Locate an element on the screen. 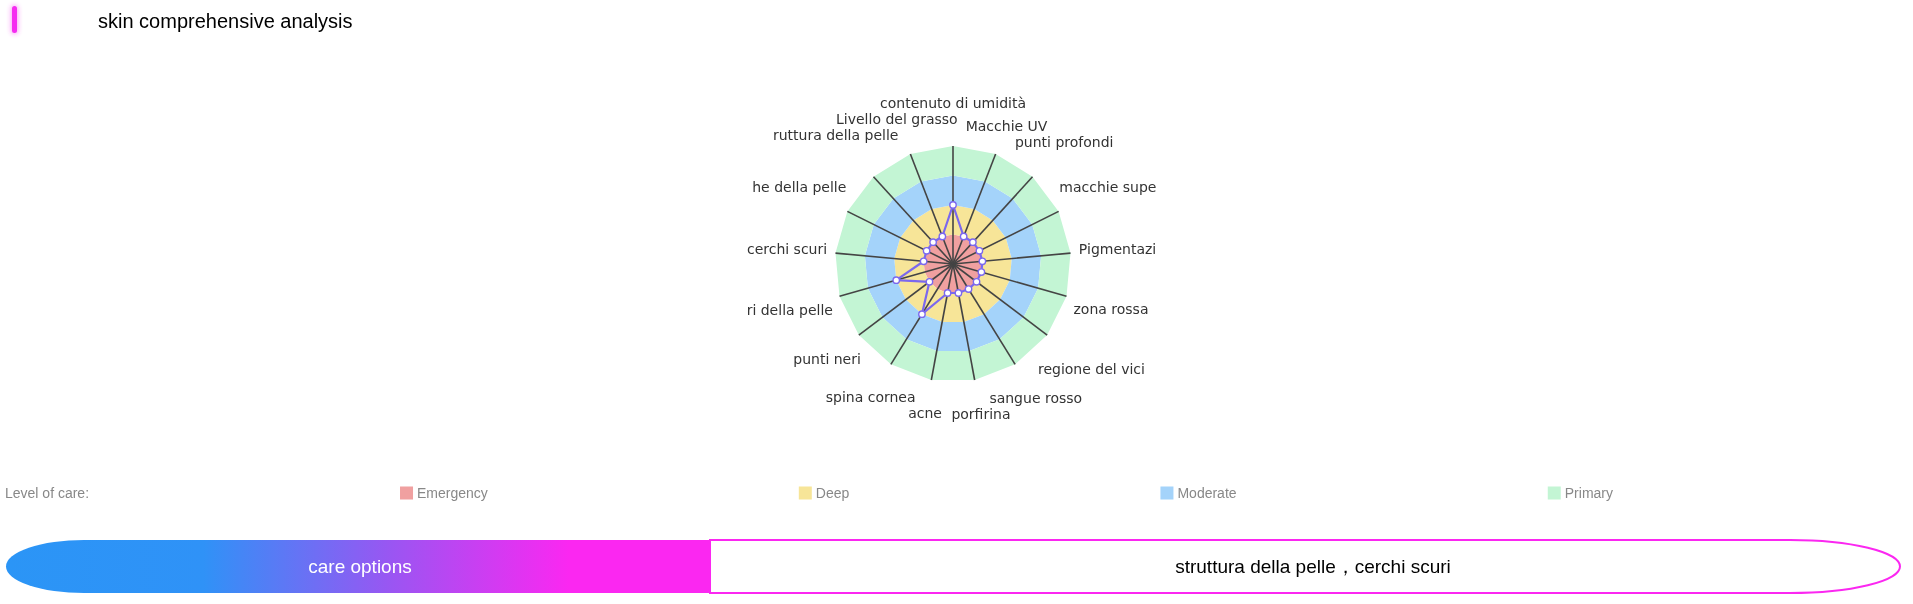 This screenshot has width=1913, height=604. text: struttura della pelle，cerchi scuri is located at coordinates (1313, 566).